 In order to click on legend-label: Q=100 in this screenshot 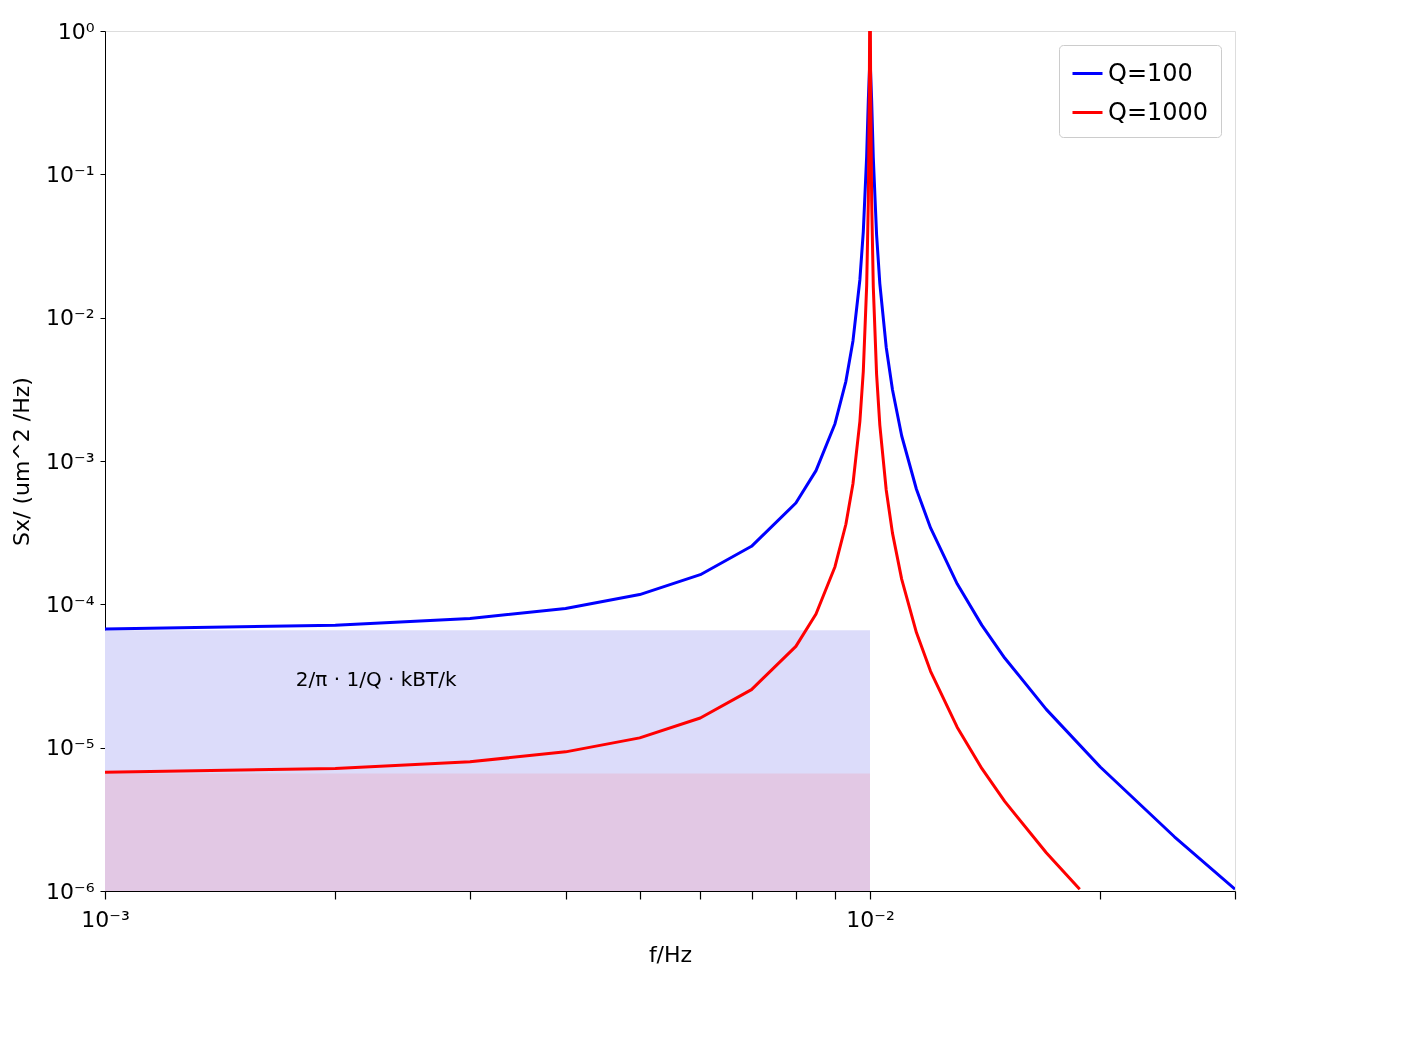, I will do `click(1150, 72)`.